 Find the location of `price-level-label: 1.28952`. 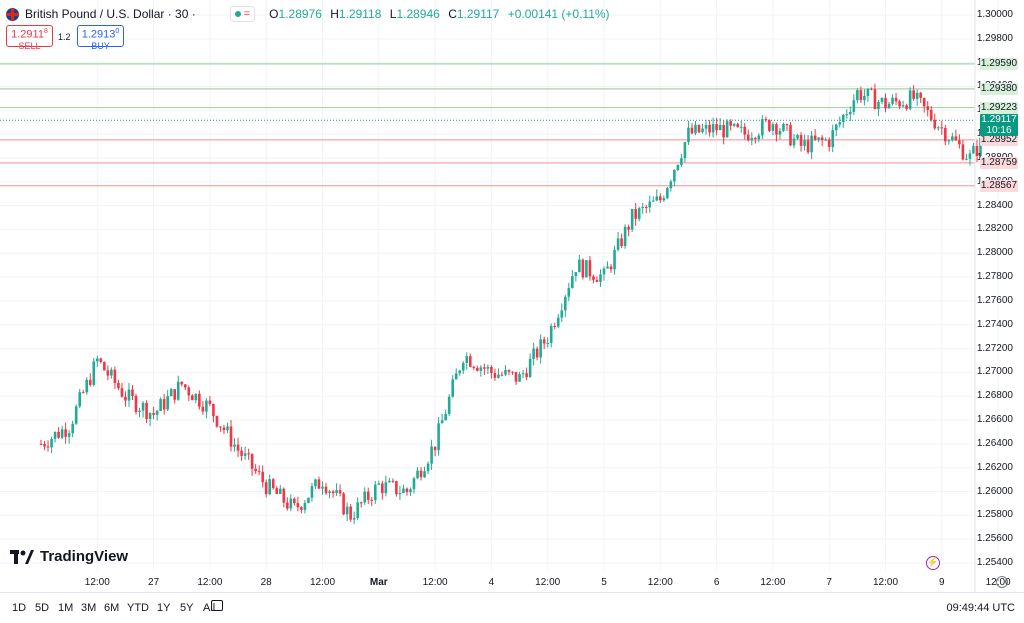

price-level-label: 1.28952 is located at coordinates (999, 139).